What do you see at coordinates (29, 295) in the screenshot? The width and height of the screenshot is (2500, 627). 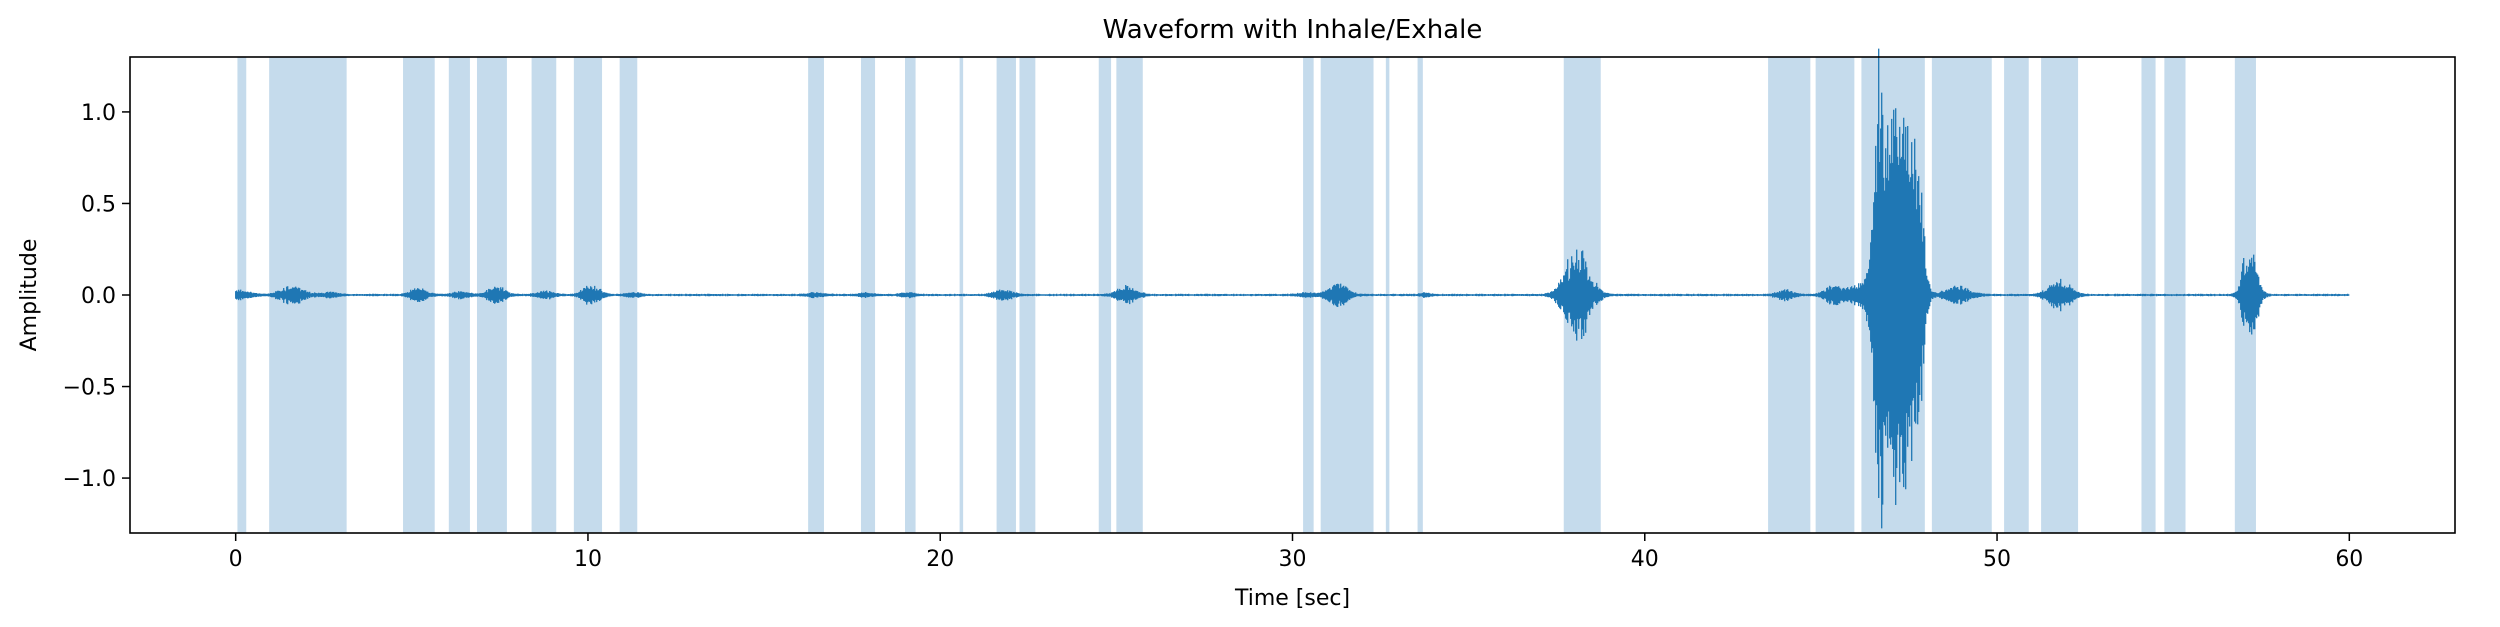 I see `y-axis-title: Amplitude` at bounding box center [29, 295].